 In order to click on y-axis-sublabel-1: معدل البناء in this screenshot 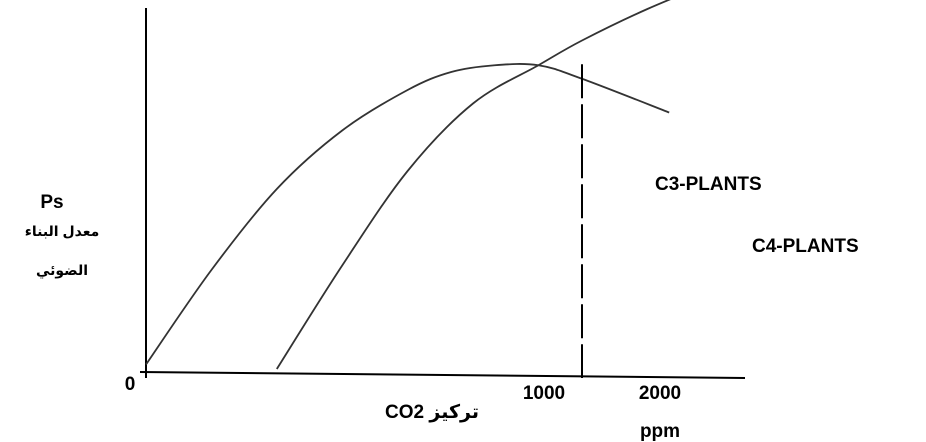, I will do `click(62, 231)`.